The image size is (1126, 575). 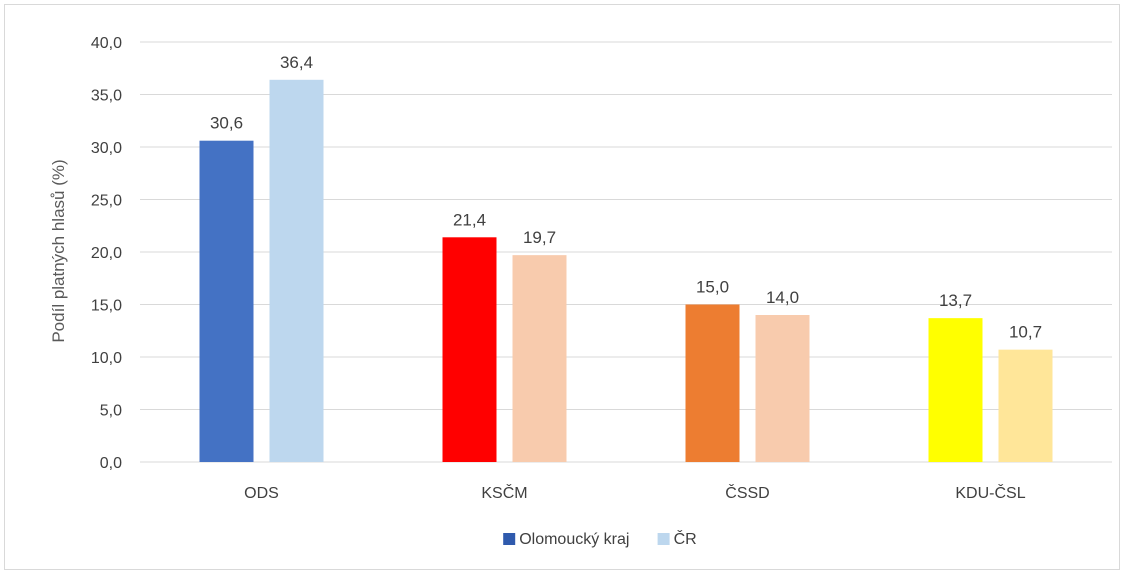 I want to click on y-axis-ticks: 0,0 5,0 10,0 15,0 20,0 25,0 30,0 35,0 40,0, so click(x=106, y=253).